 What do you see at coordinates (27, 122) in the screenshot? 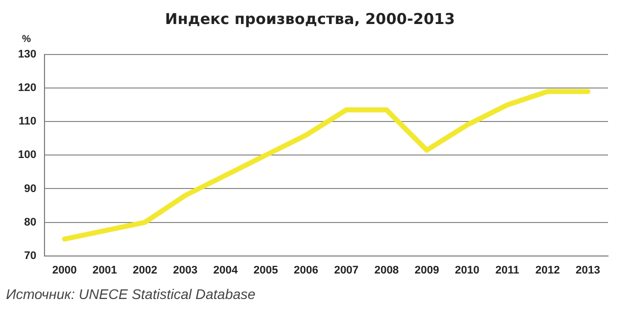
I see `y-tick-label: 110` at bounding box center [27, 122].